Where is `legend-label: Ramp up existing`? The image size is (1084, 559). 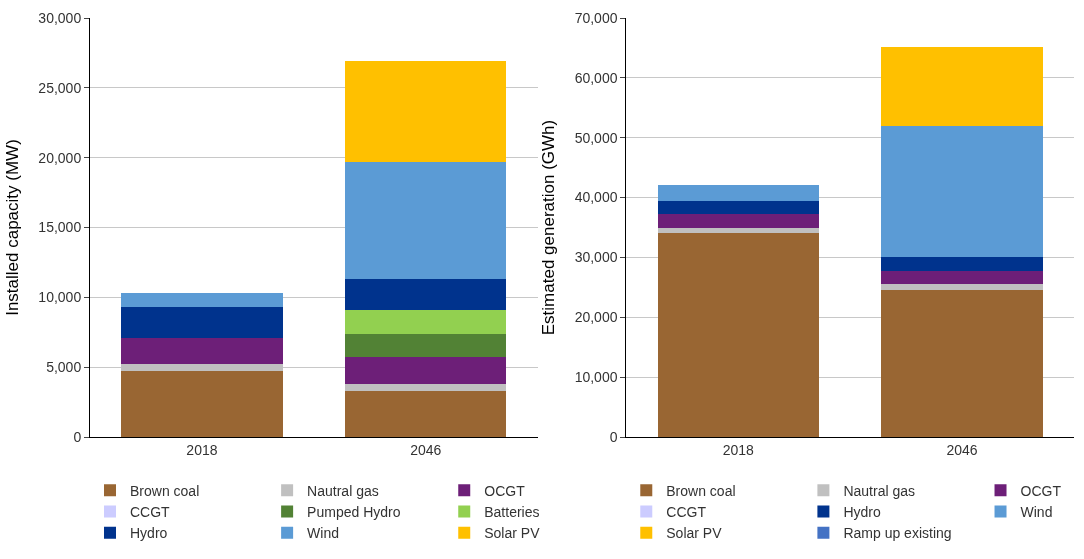
legend-label: Ramp up existing is located at coordinates (897, 533).